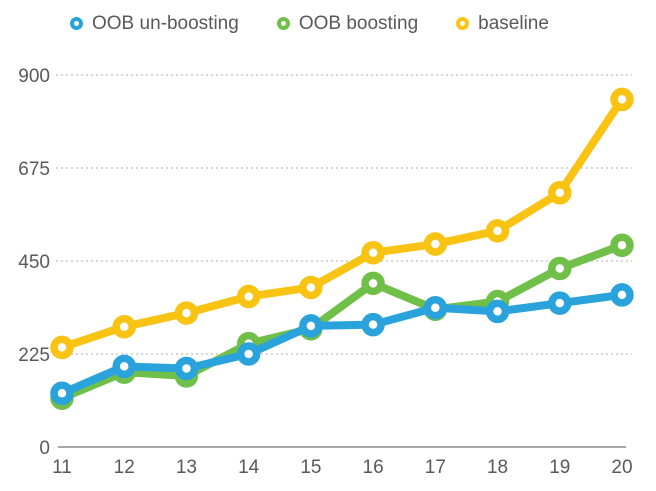  What do you see at coordinates (513, 23) in the screenshot?
I see `legend-label-baseline: baseline` at bounding box center [513, 23].